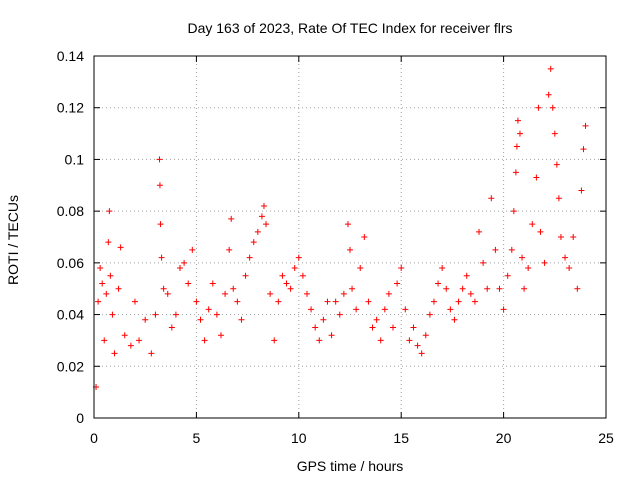 This screenshot has height=480, width=640. What do you see at coordinates (13, 240) in the screenshot?
I see `y-axis-label: ROTI / TECUs` at bounding box center [13, 240].